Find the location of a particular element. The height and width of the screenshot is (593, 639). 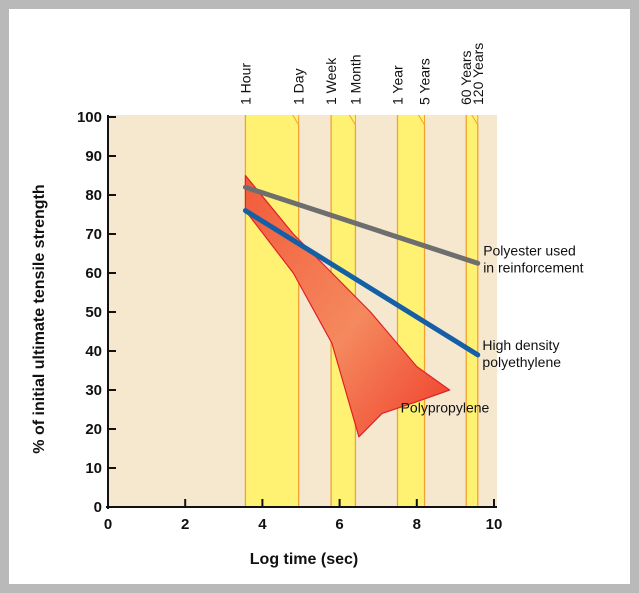

y-tick-label-90: 90 is located at coordinates (93, 156).